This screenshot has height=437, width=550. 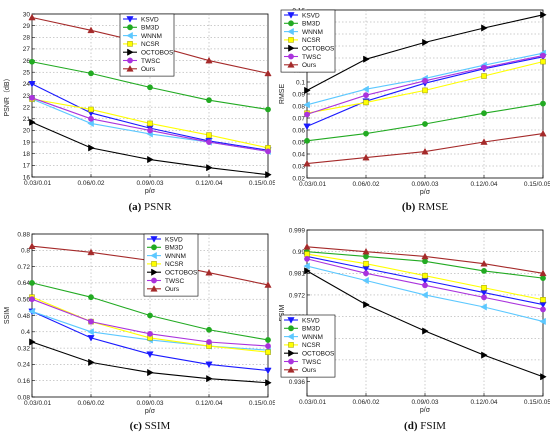 I want to click on y-tick-label: 0.16, so click(x=23, y=381).